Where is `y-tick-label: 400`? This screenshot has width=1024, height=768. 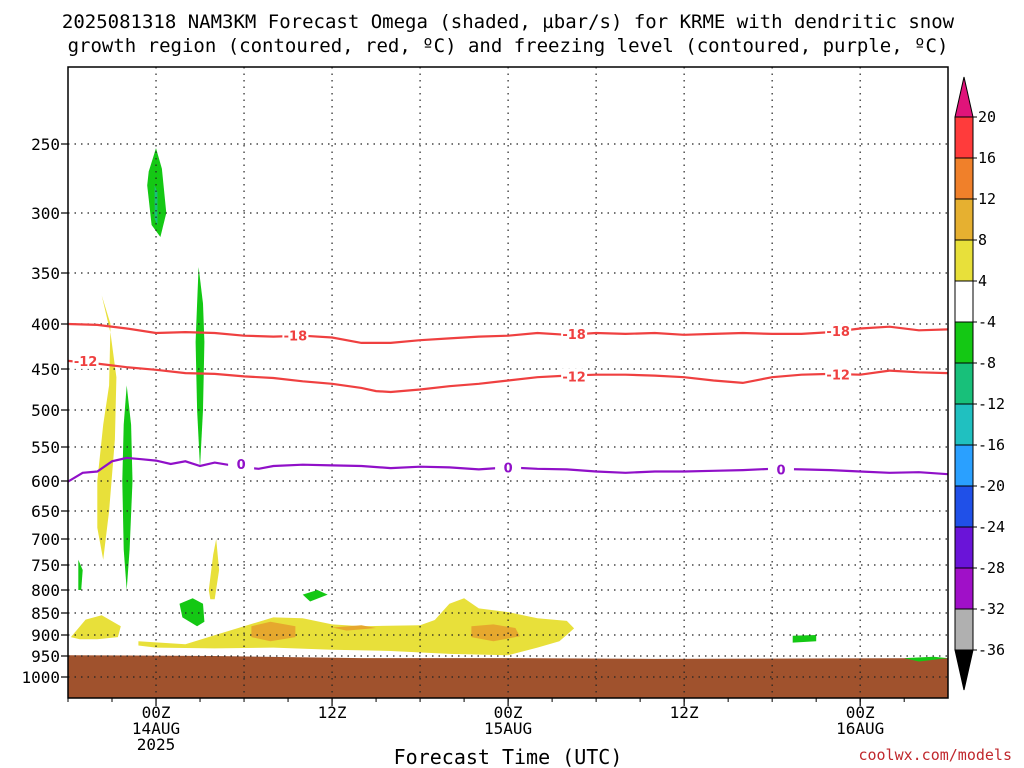 y-tick-label: 400 is located at coordinates (45, 324).